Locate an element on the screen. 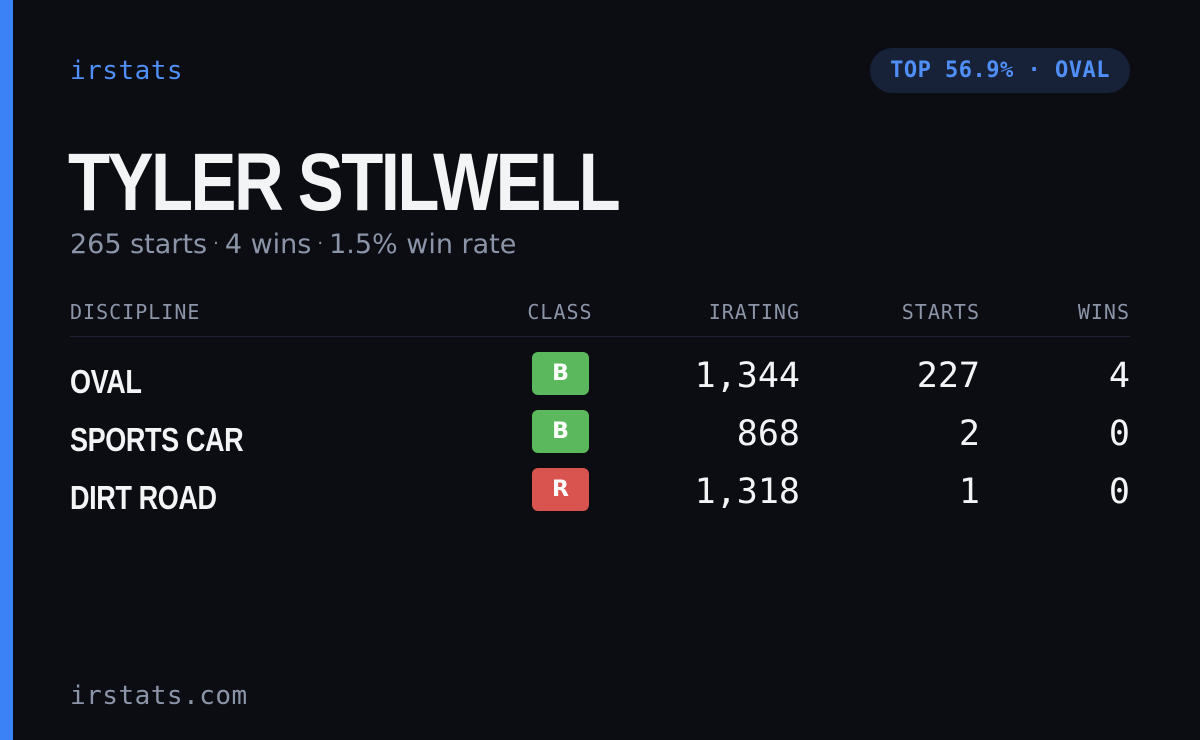 This screenshot has height=740, width=1200. summary-starts: 265 starts is located at coordinates (139, 244).